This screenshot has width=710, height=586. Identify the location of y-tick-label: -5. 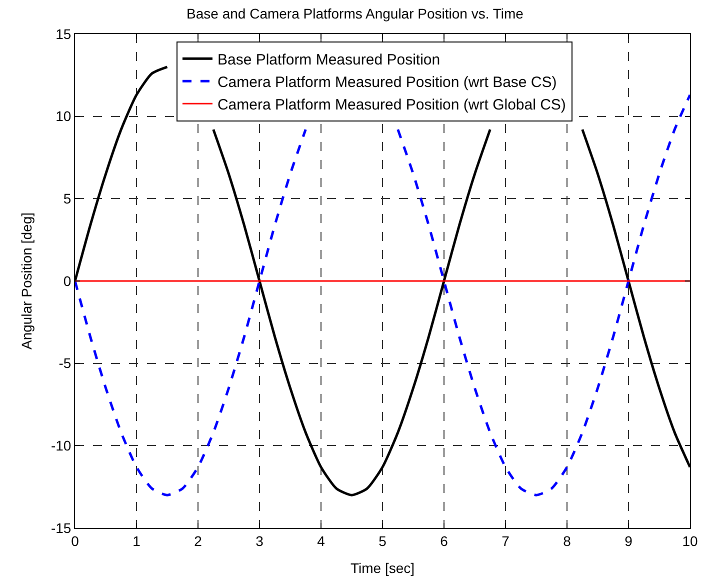
(65, 363).